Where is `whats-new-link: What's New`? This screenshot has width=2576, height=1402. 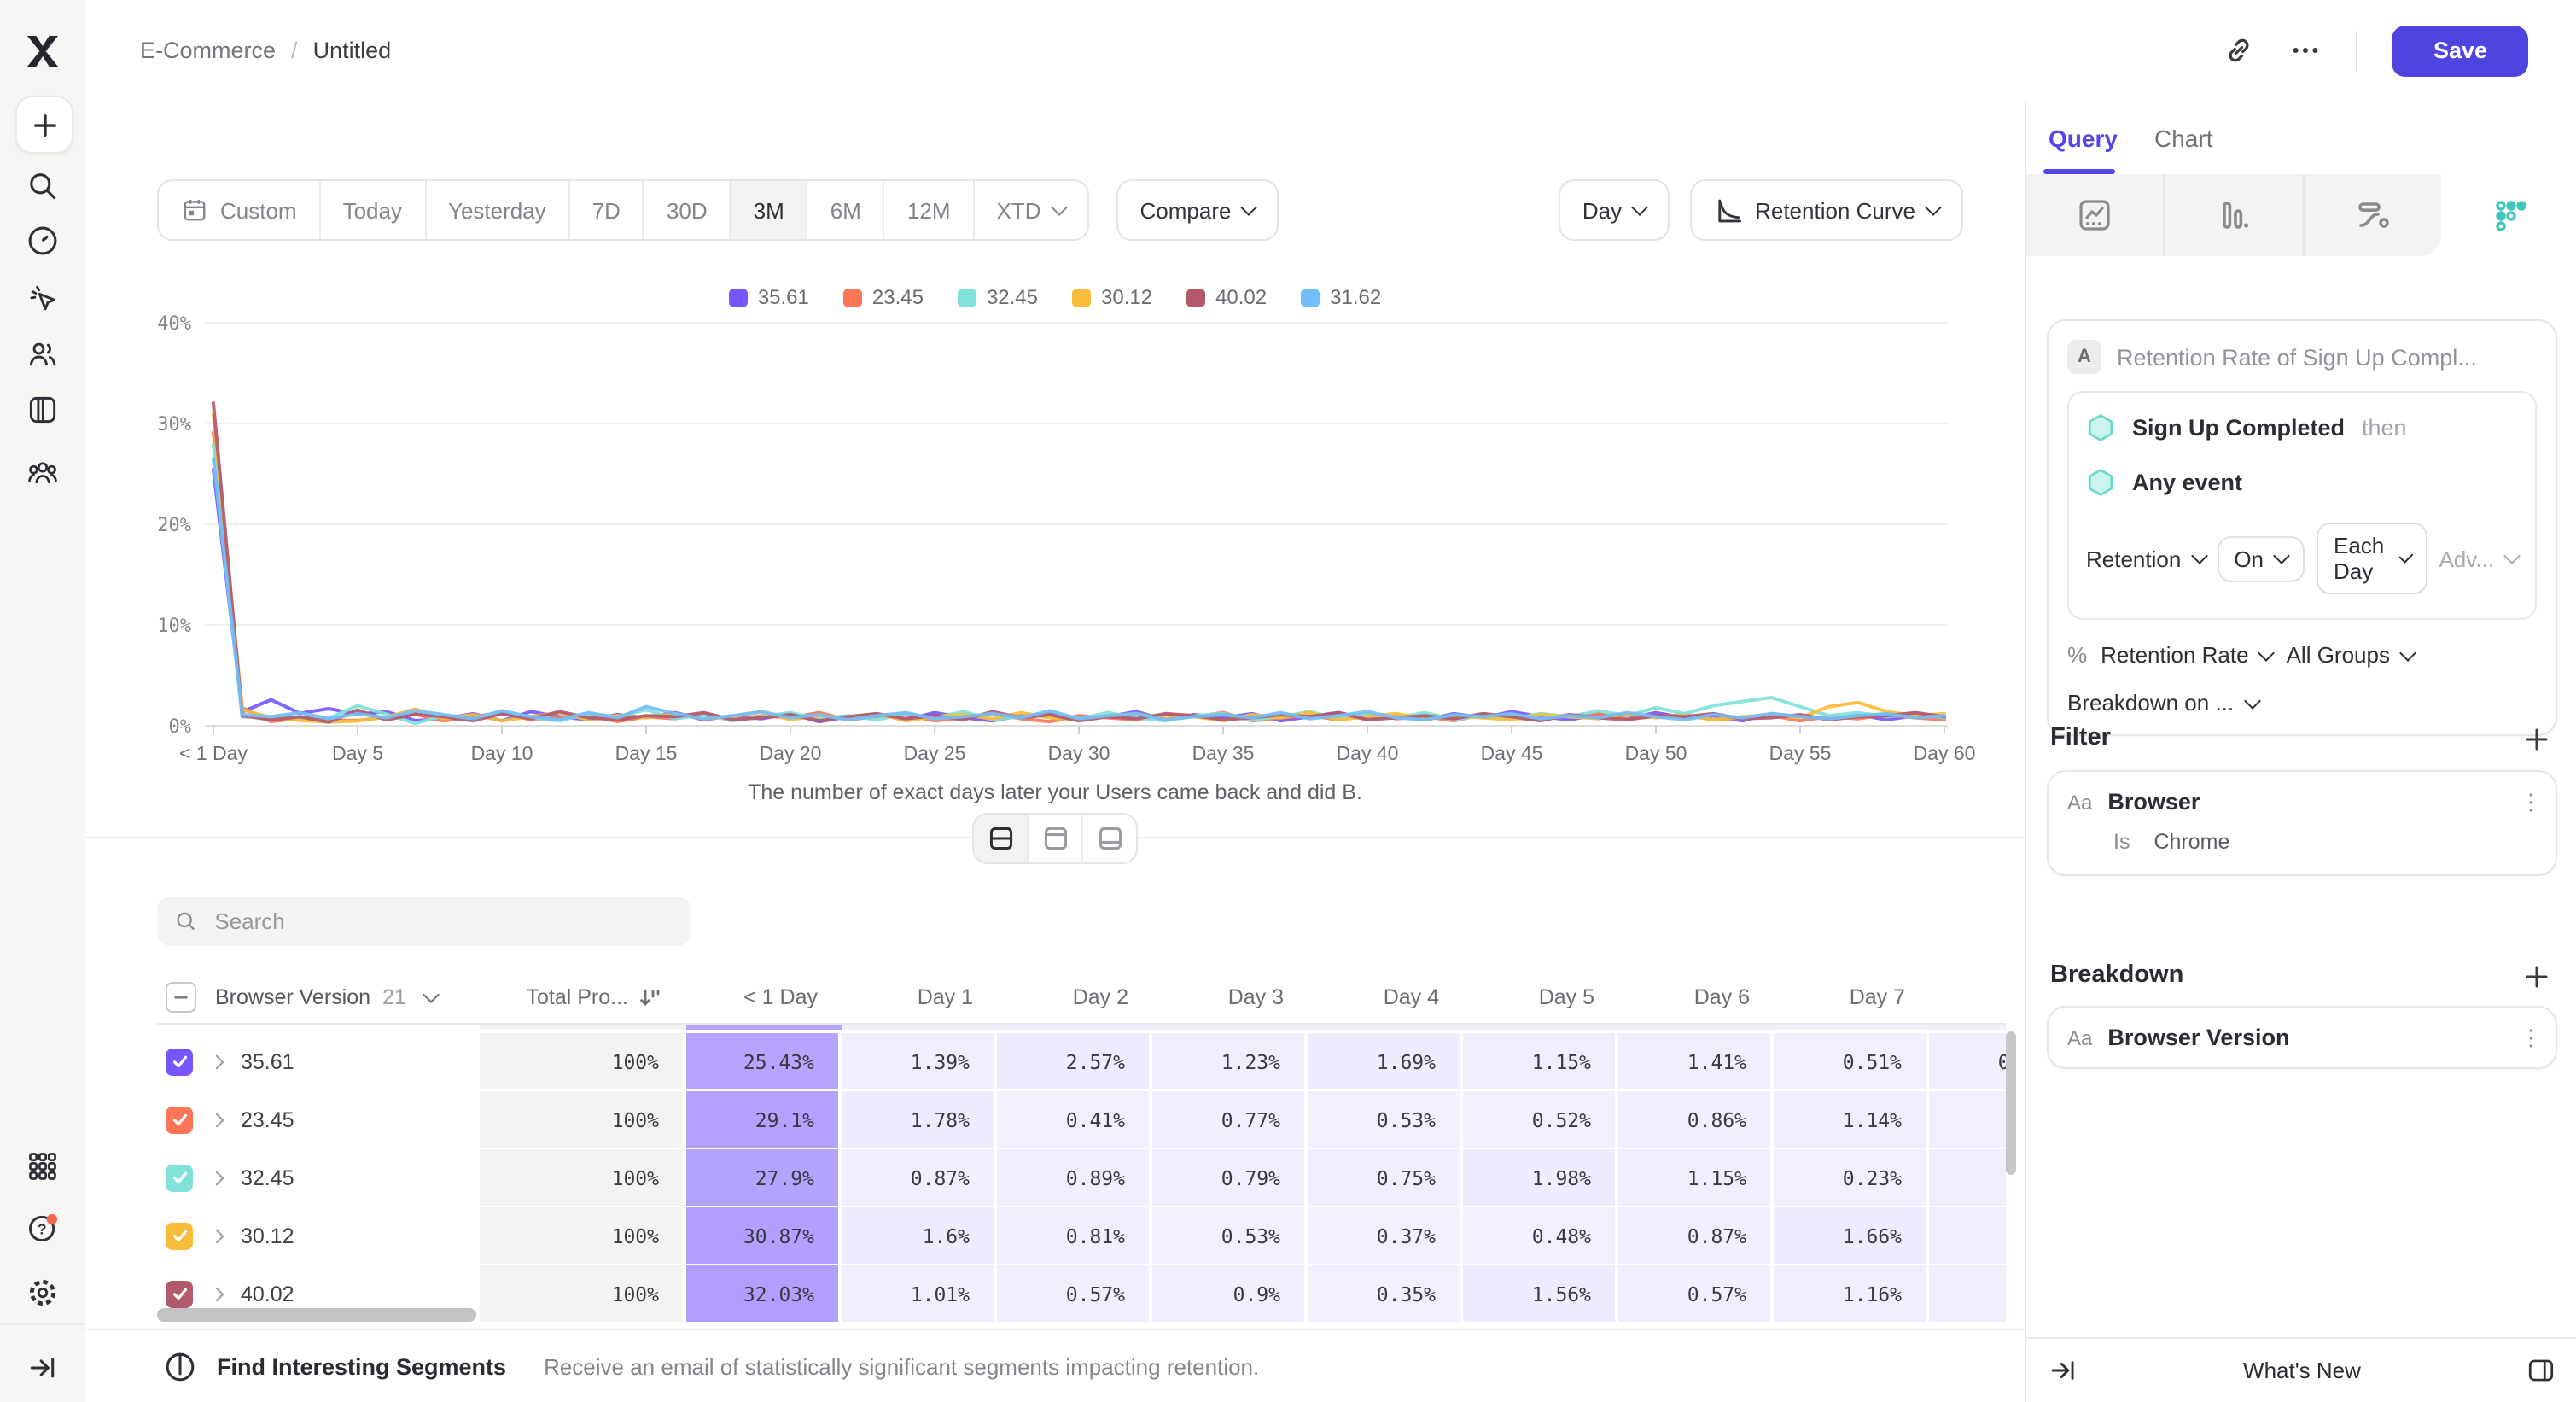 whats-new-link: What's New is located at coordinates (2302, 1370).